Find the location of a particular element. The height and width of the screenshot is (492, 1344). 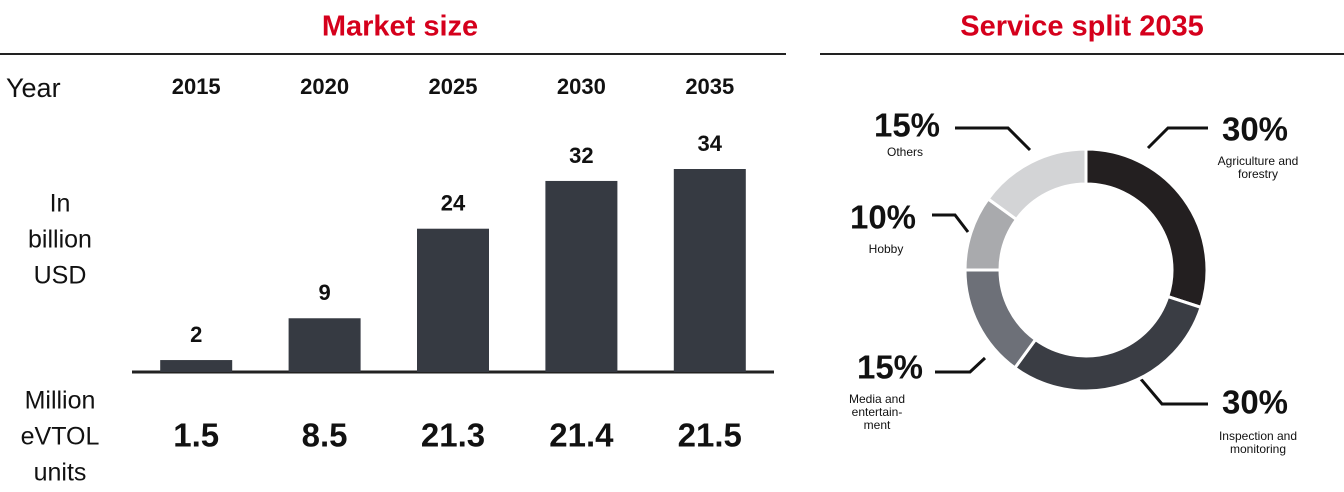

category-label: forestry is located at coordinates (1258, 174).